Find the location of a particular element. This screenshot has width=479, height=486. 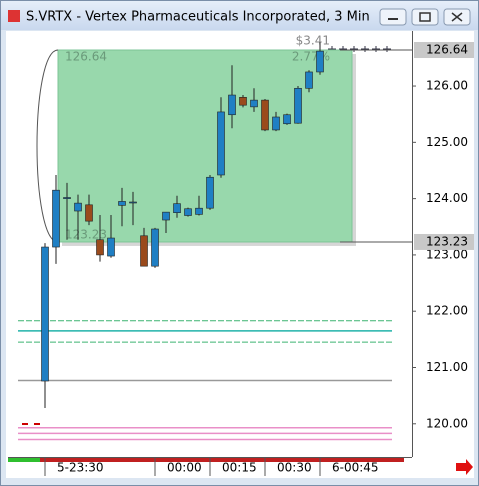

maximize-button is located at coordinates (425, 17).